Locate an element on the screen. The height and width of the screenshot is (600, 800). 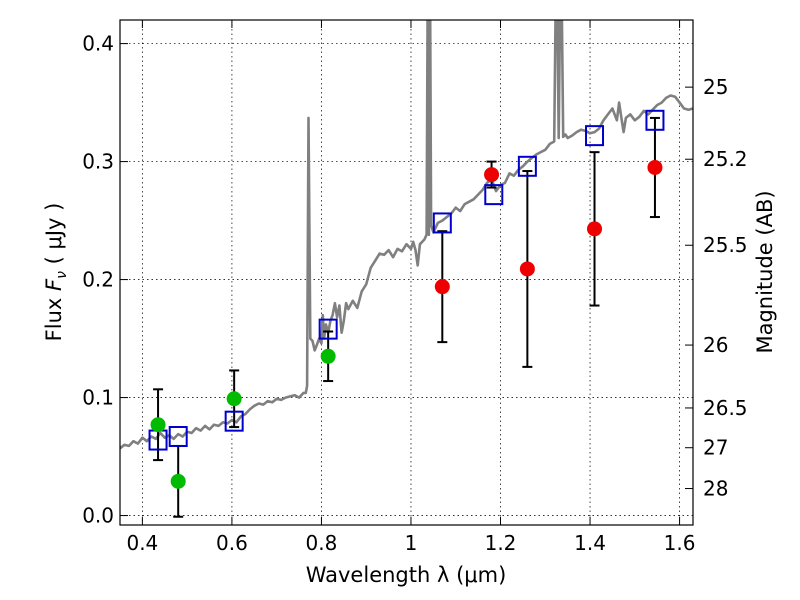
x-tick-label: 0.6 is located at coordinates (232, 543).